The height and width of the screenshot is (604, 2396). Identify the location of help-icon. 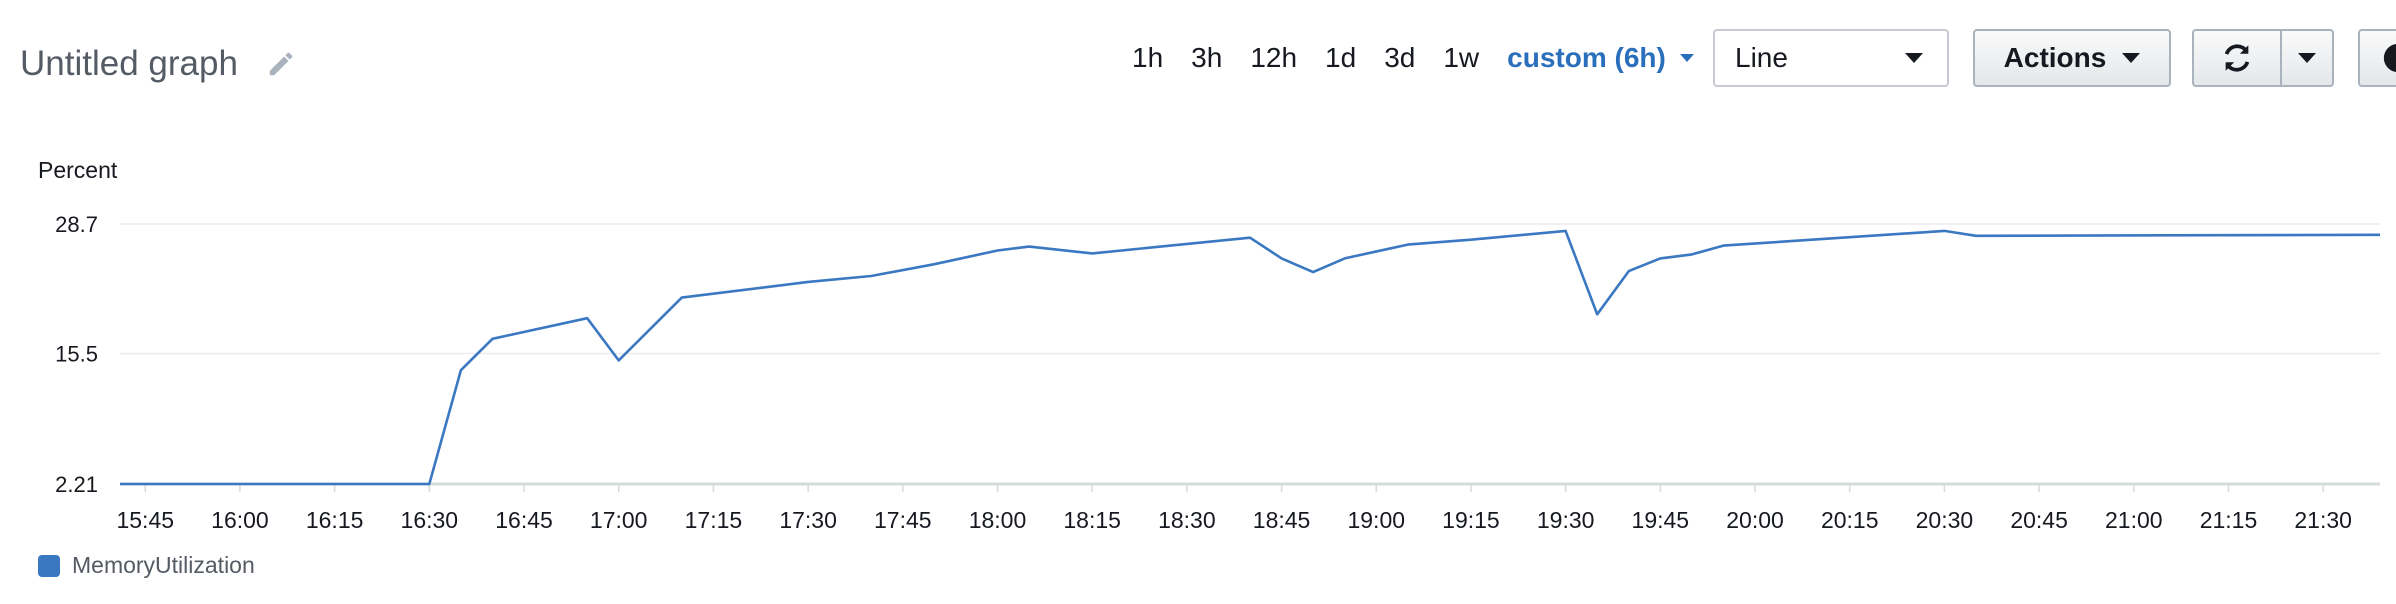
(2389, 58).